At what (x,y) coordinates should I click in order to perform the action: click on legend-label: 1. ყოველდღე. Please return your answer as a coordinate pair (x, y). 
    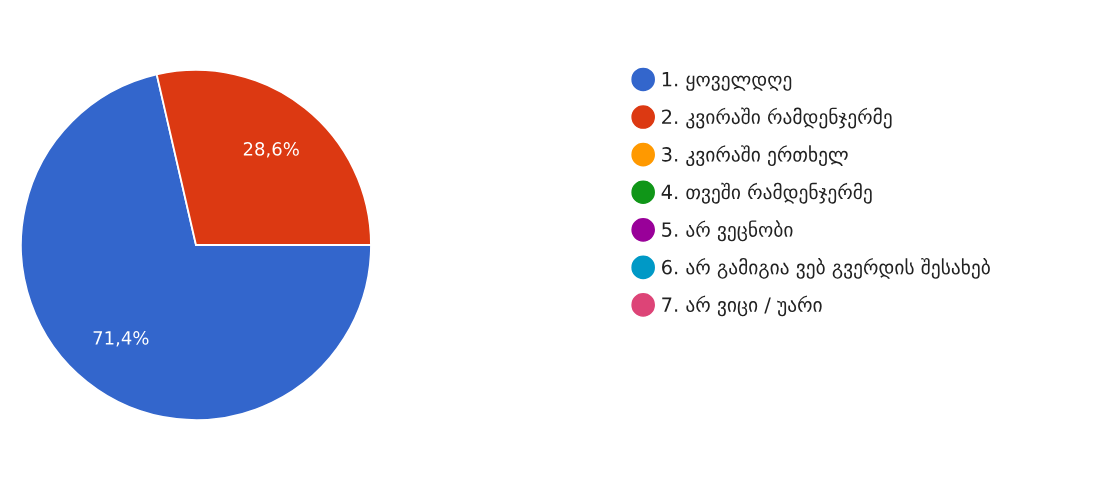
    Looking at the image, I should click on (727, 81).